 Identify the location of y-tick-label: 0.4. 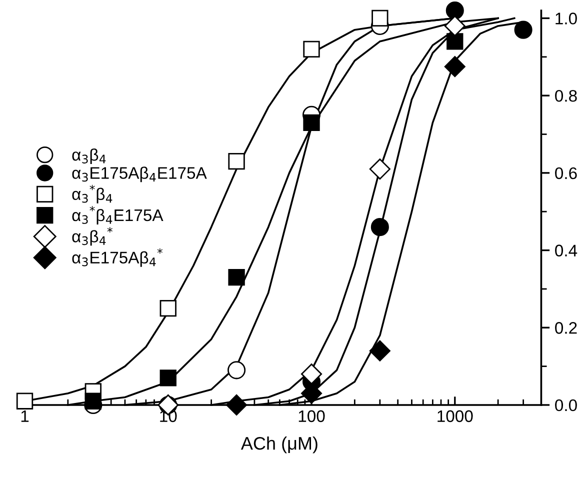
(566, 250).